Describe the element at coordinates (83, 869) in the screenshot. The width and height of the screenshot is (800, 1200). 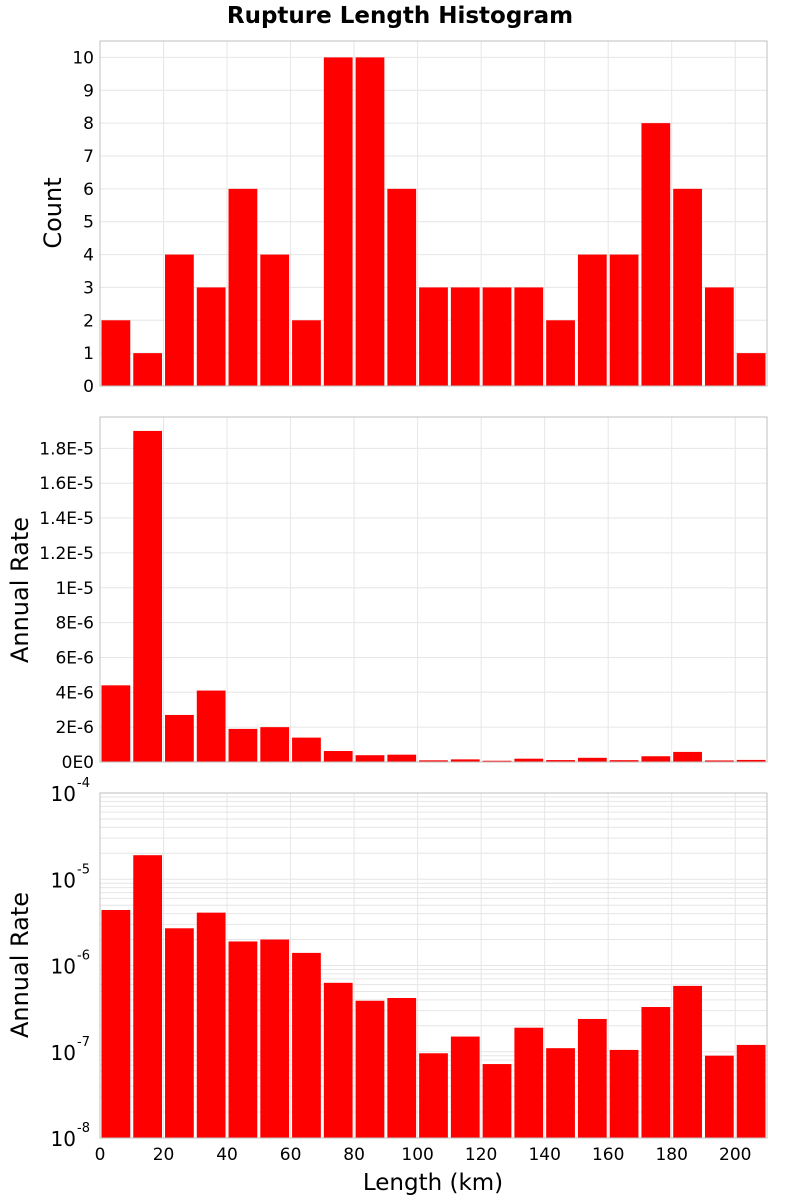
I see `y-tick-exponent: -5` at that location.